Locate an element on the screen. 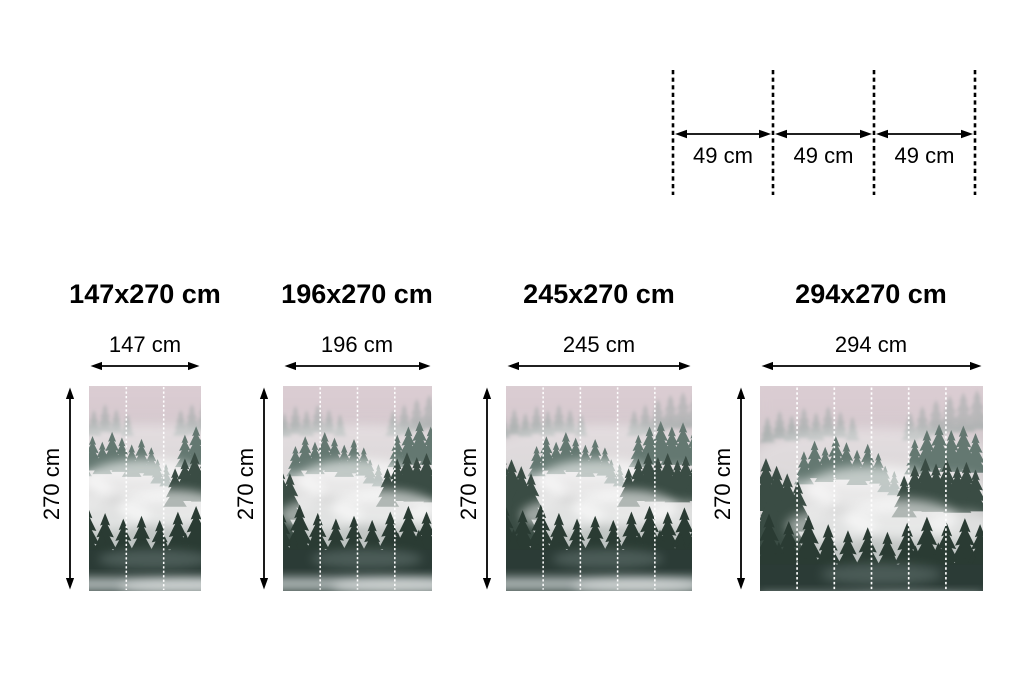 The image size is (1024, 680). size-title: 147x270 cm is located at coordinates (145, 294).